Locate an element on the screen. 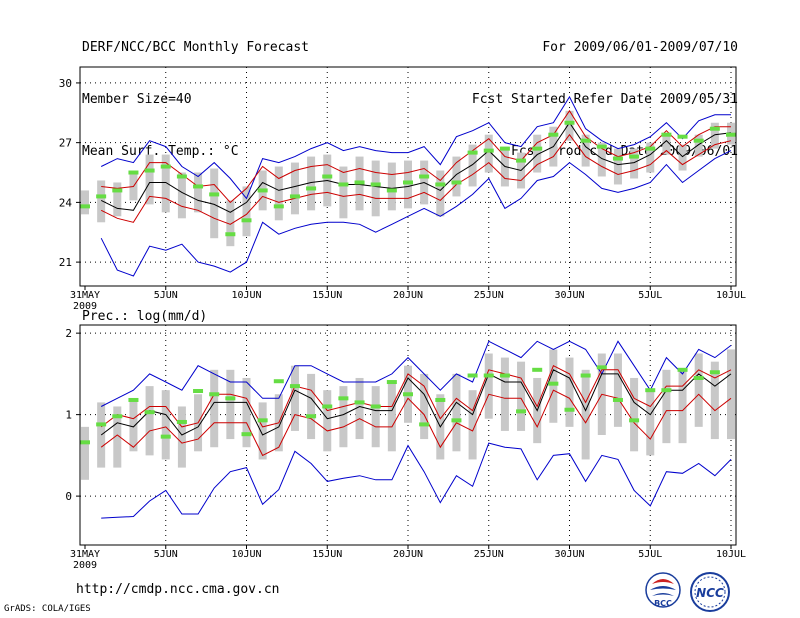 This screenshot has width=800, height=618. prec-xtick-label-2: 10JUN is located at coordinates (246, 554).